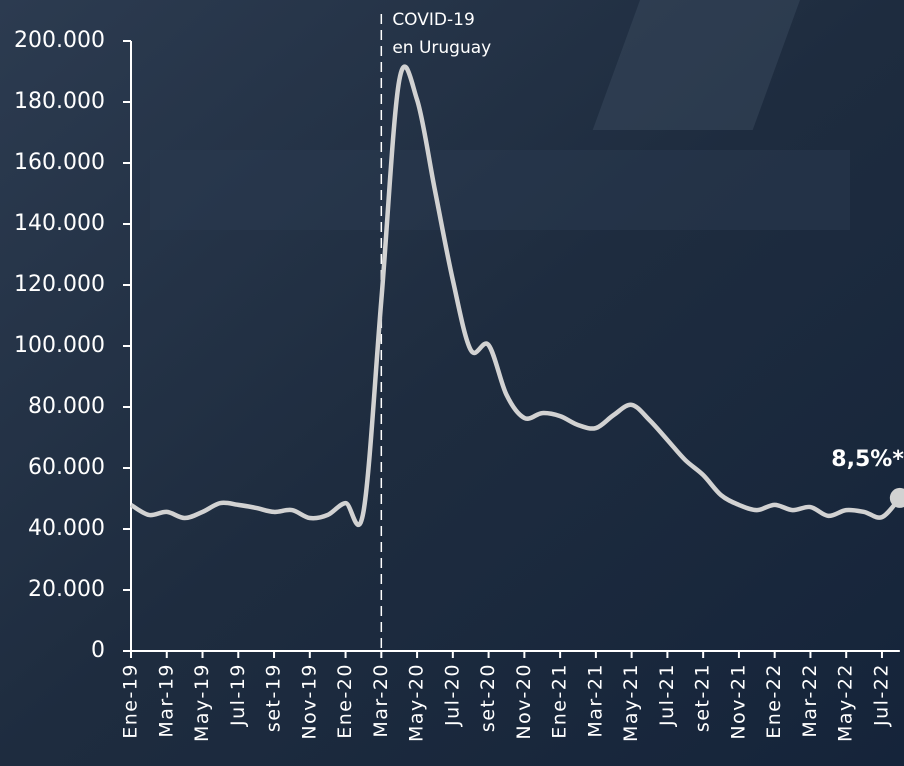 The image size is (904, 766). Describe the element at coordinates (417, 702) in the screenshot. I see `x-tick-label: May-20` at that location.